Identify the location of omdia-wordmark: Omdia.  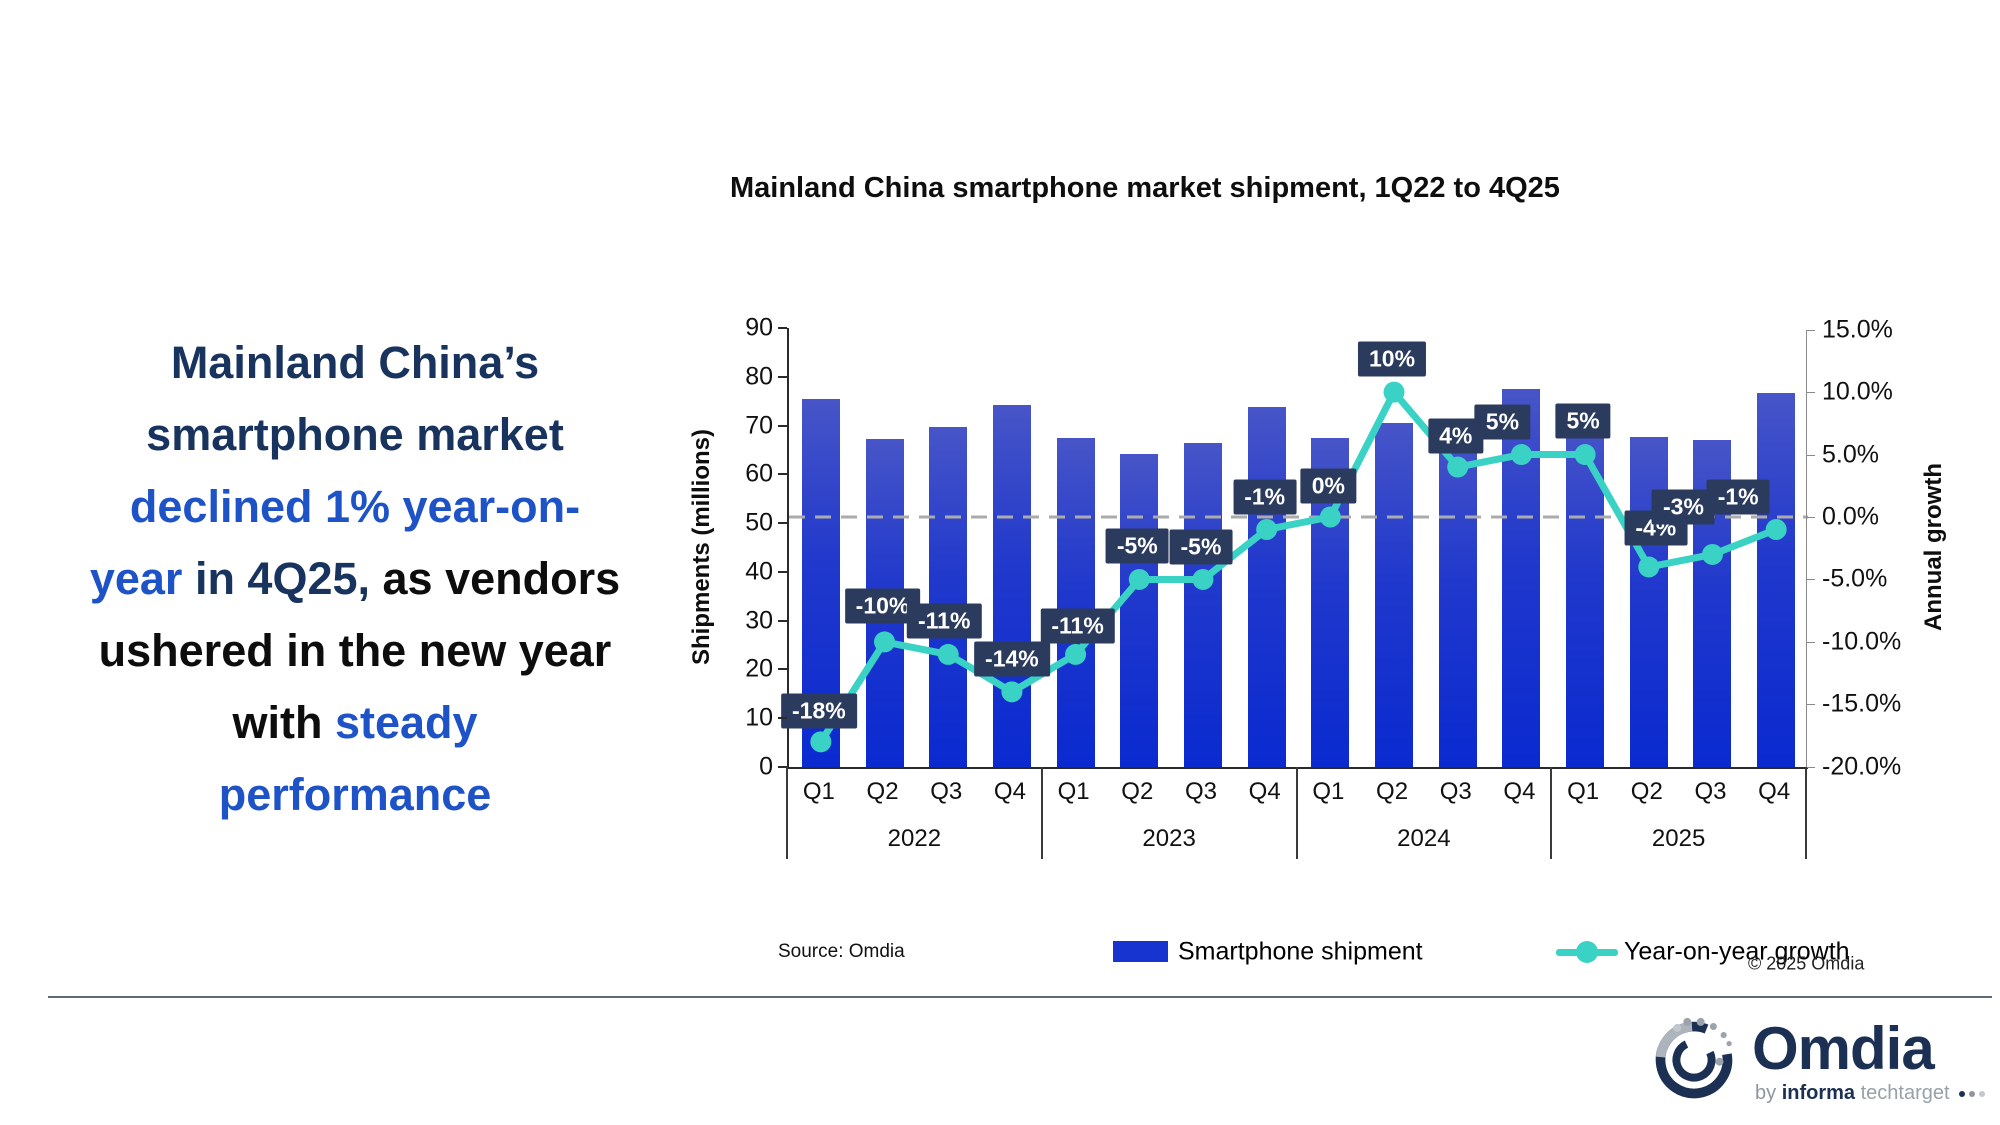
(1843, 1048).